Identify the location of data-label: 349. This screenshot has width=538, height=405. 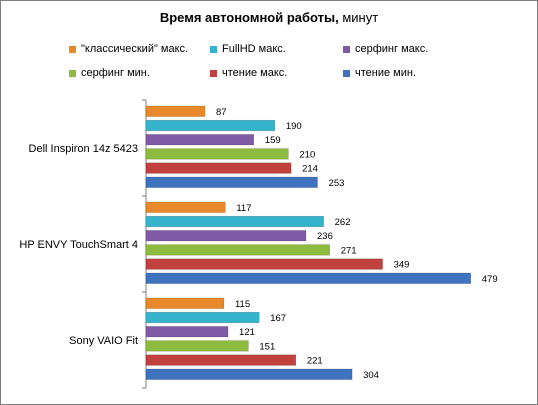
(402, 265).